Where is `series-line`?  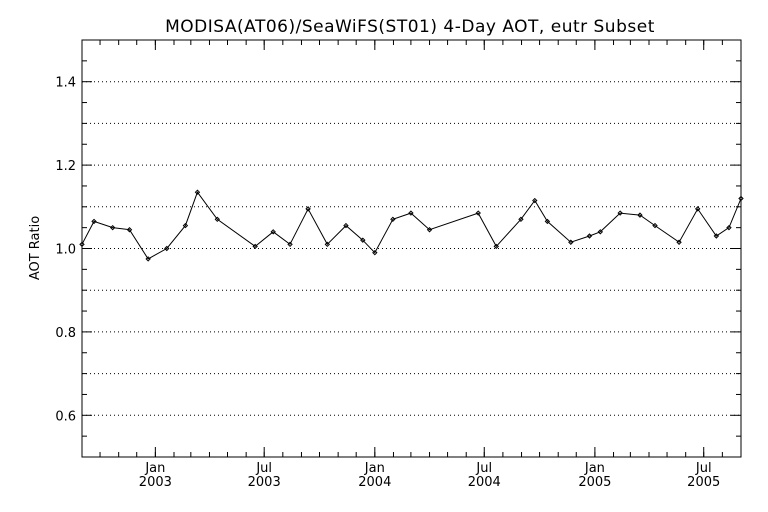
series-line is located at coordinates (411, 225).